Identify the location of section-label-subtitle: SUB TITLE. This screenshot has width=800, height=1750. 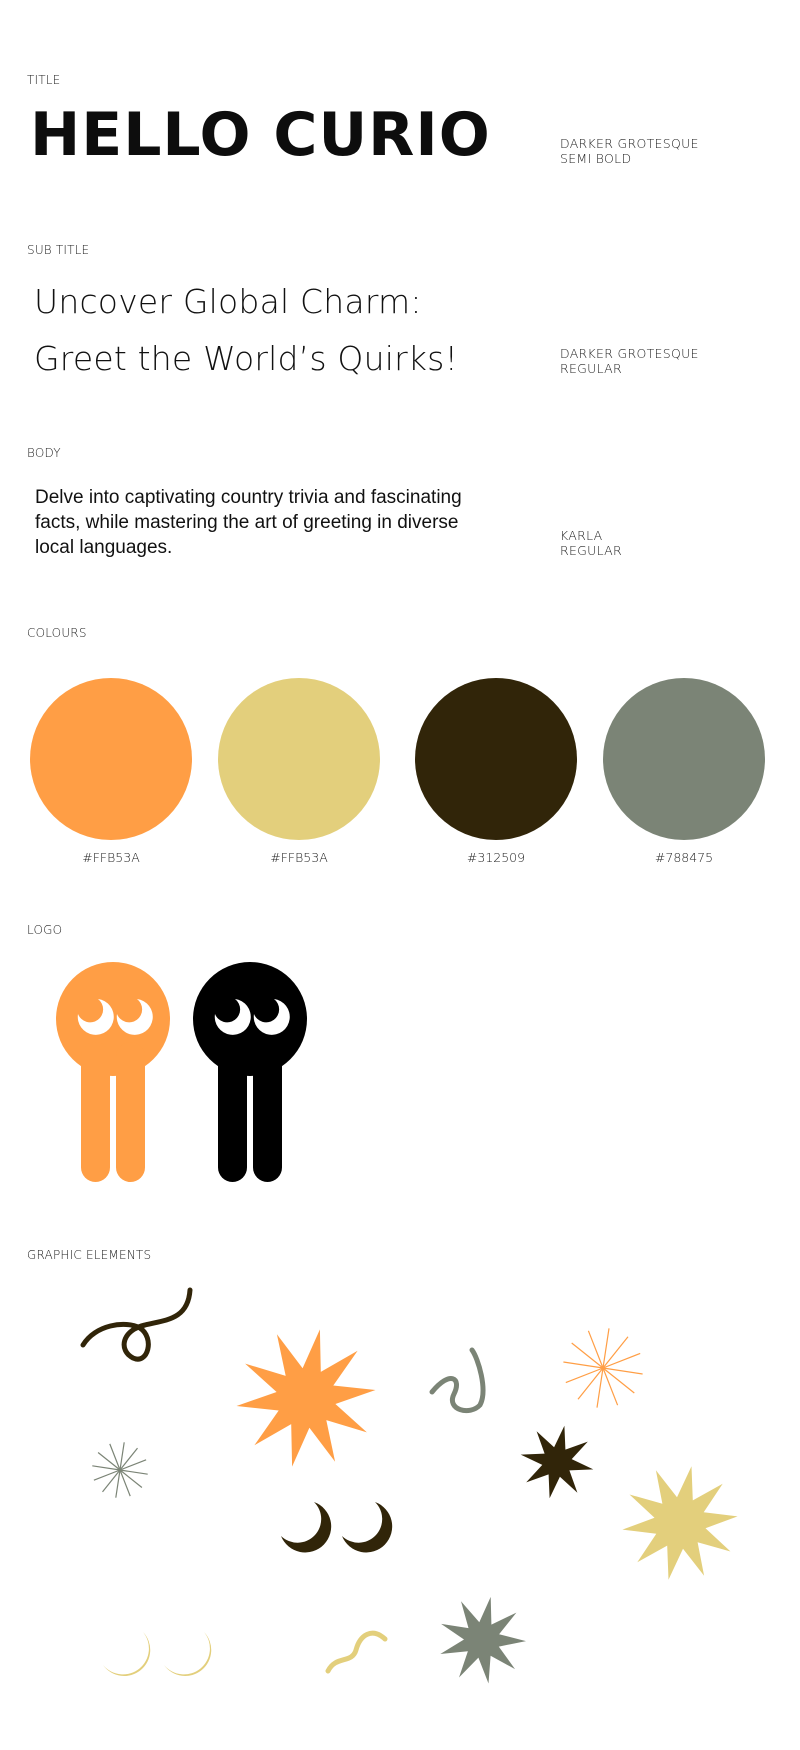
(58, 250).